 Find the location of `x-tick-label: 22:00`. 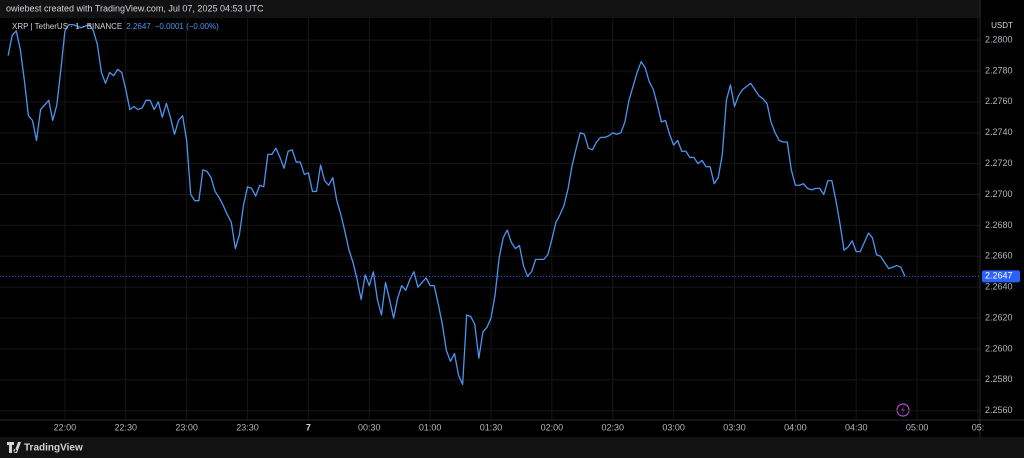

x-tick-label: 22:00 is located at coordinates (65, 427).